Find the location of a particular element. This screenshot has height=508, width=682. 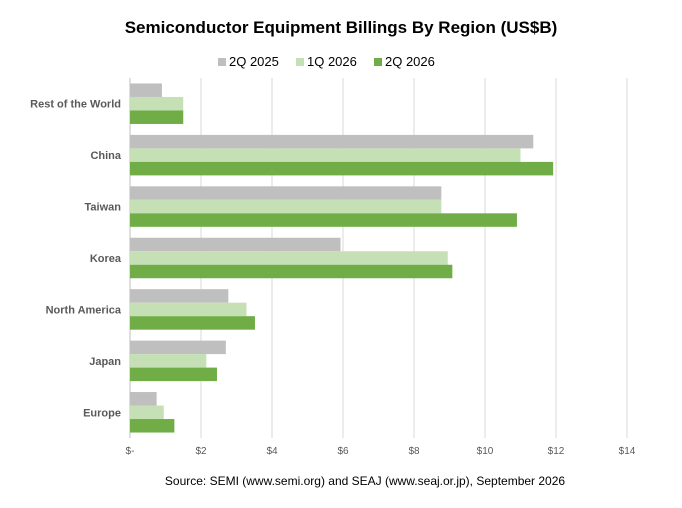

category-label: Japan is located at coordinates (105, 362).